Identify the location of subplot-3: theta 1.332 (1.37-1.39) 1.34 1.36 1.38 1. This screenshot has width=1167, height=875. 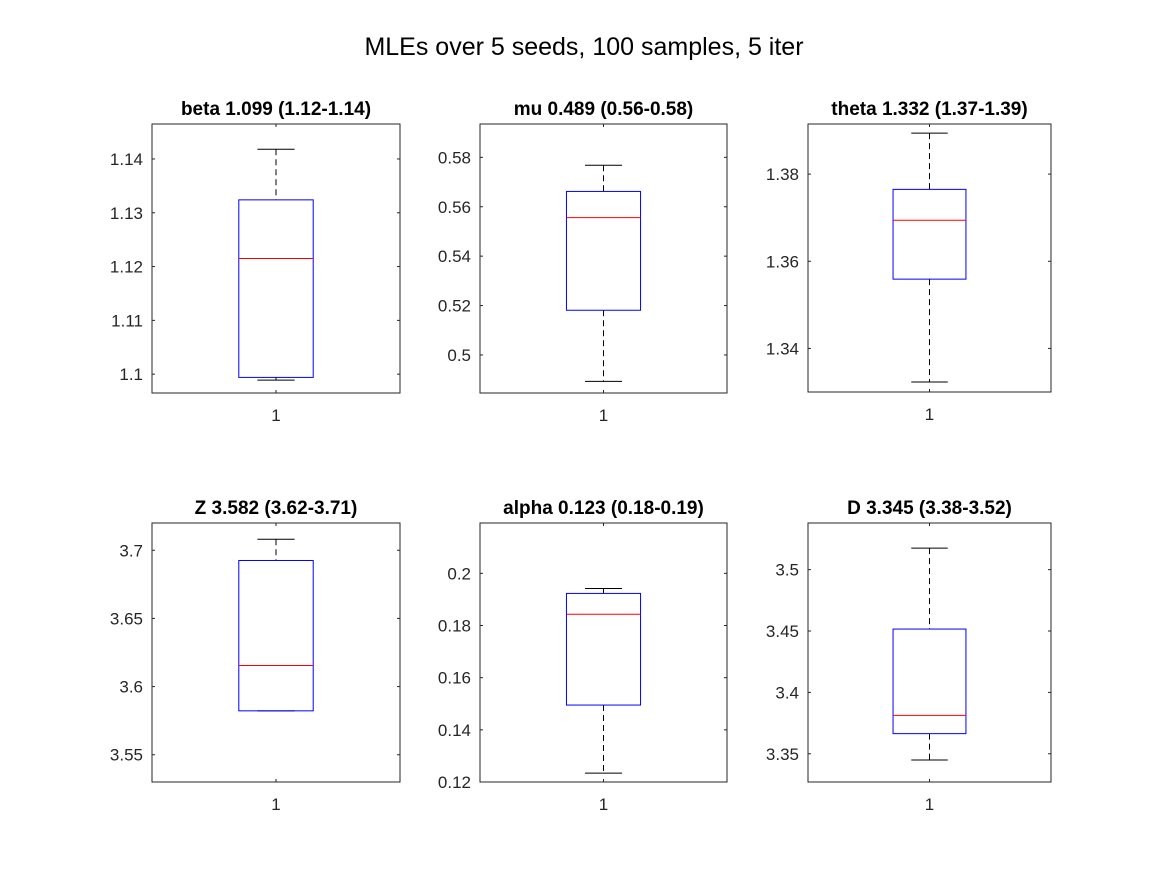
(909, 261).